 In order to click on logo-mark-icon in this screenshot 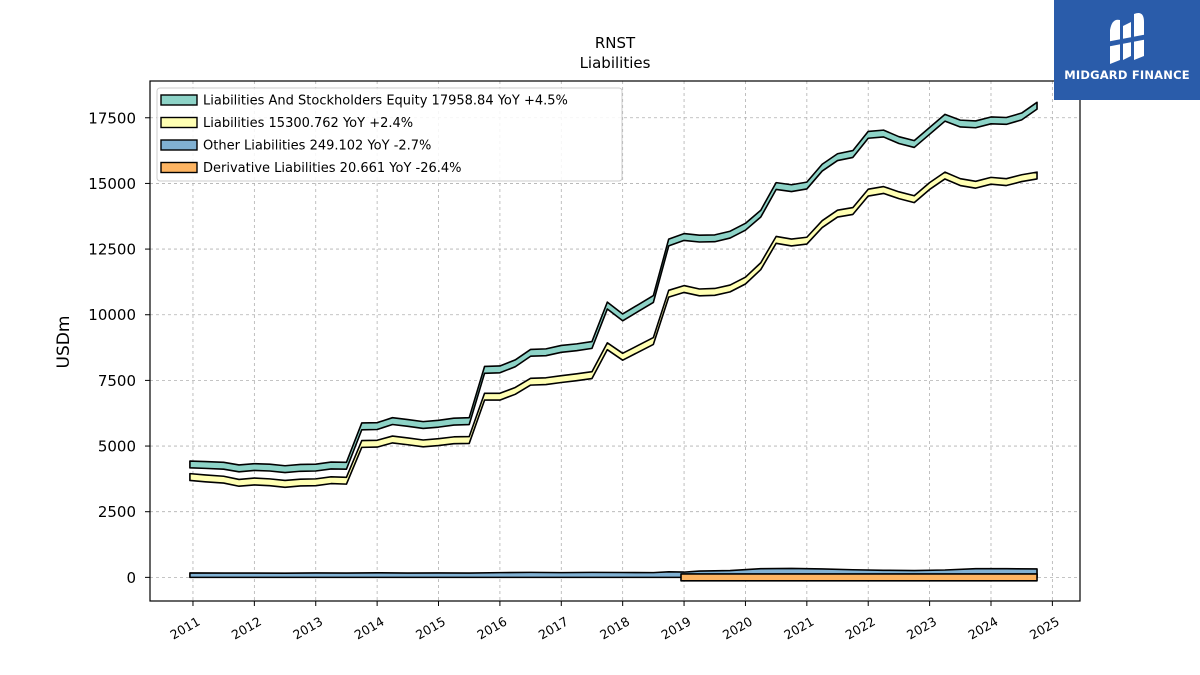, I will do `click(1127, 38)`.